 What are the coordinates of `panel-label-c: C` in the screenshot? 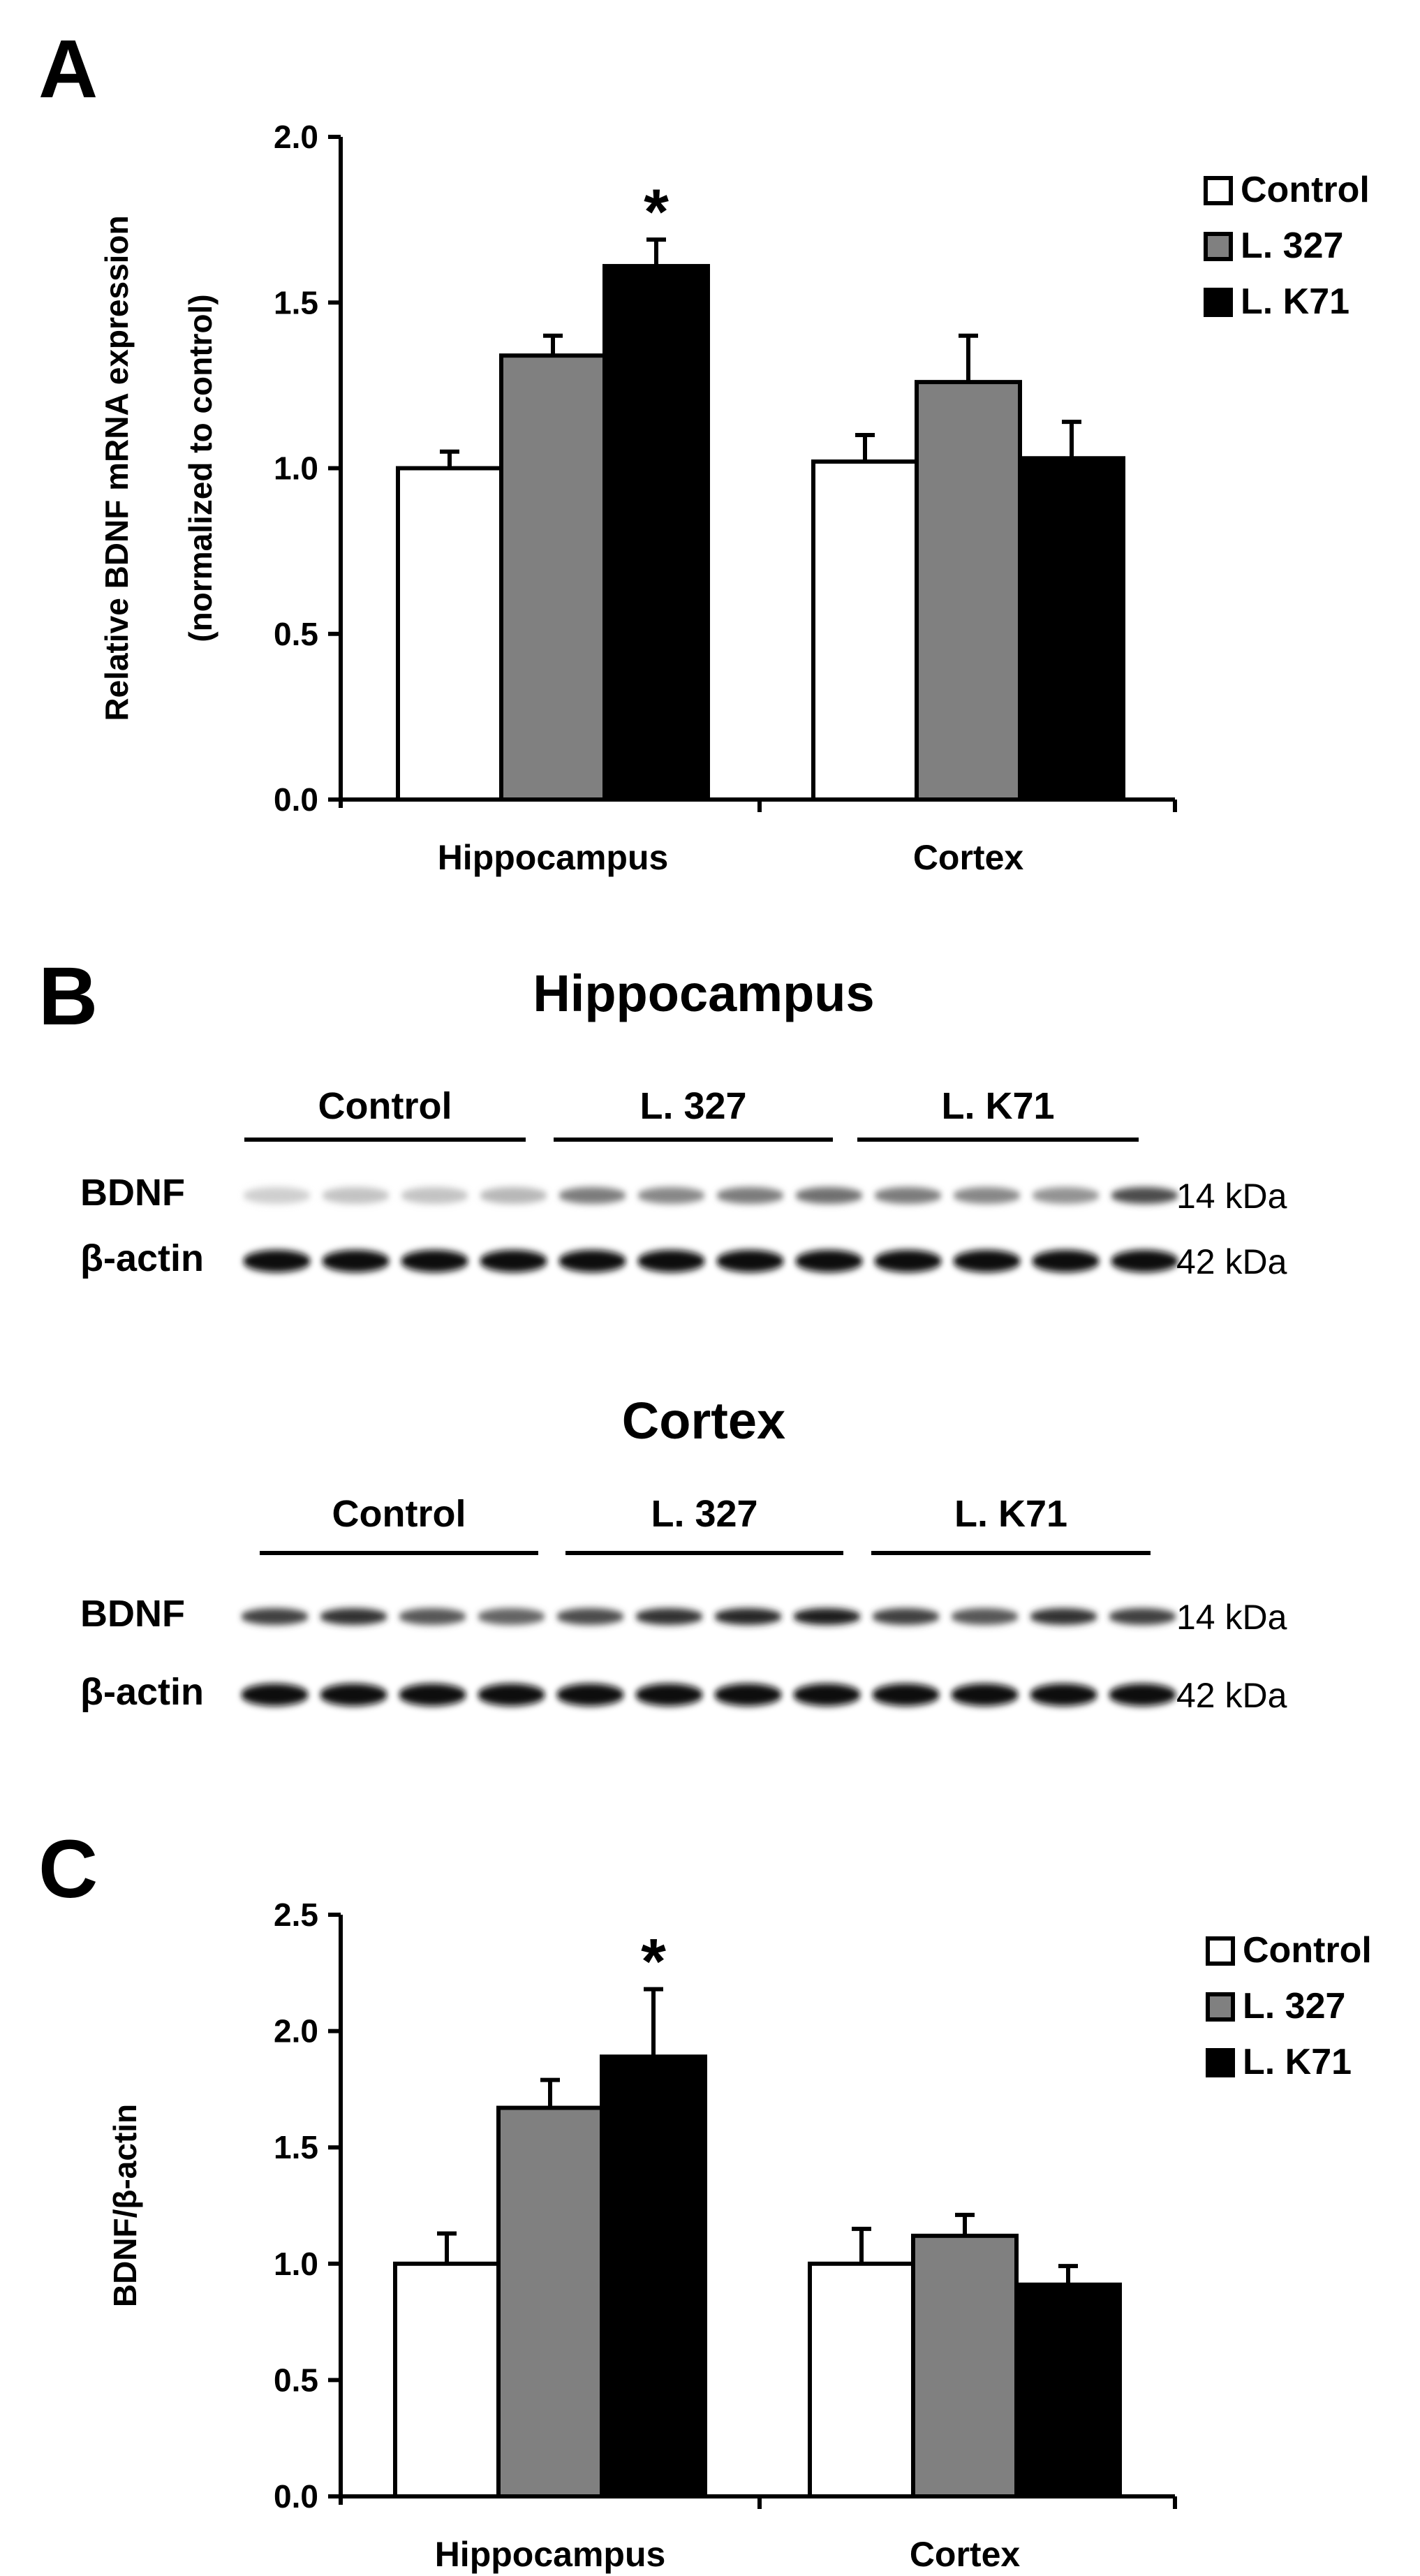 It's located at (68, 1869).